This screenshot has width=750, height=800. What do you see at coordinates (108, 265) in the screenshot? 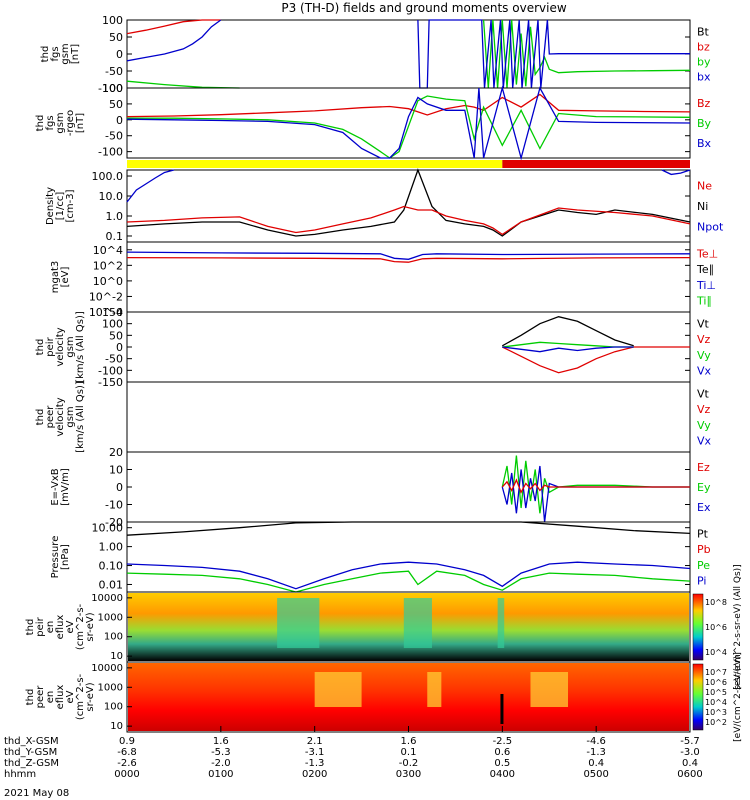
I see `y-tick-label: 10^2` at bounding box center [108, 265].